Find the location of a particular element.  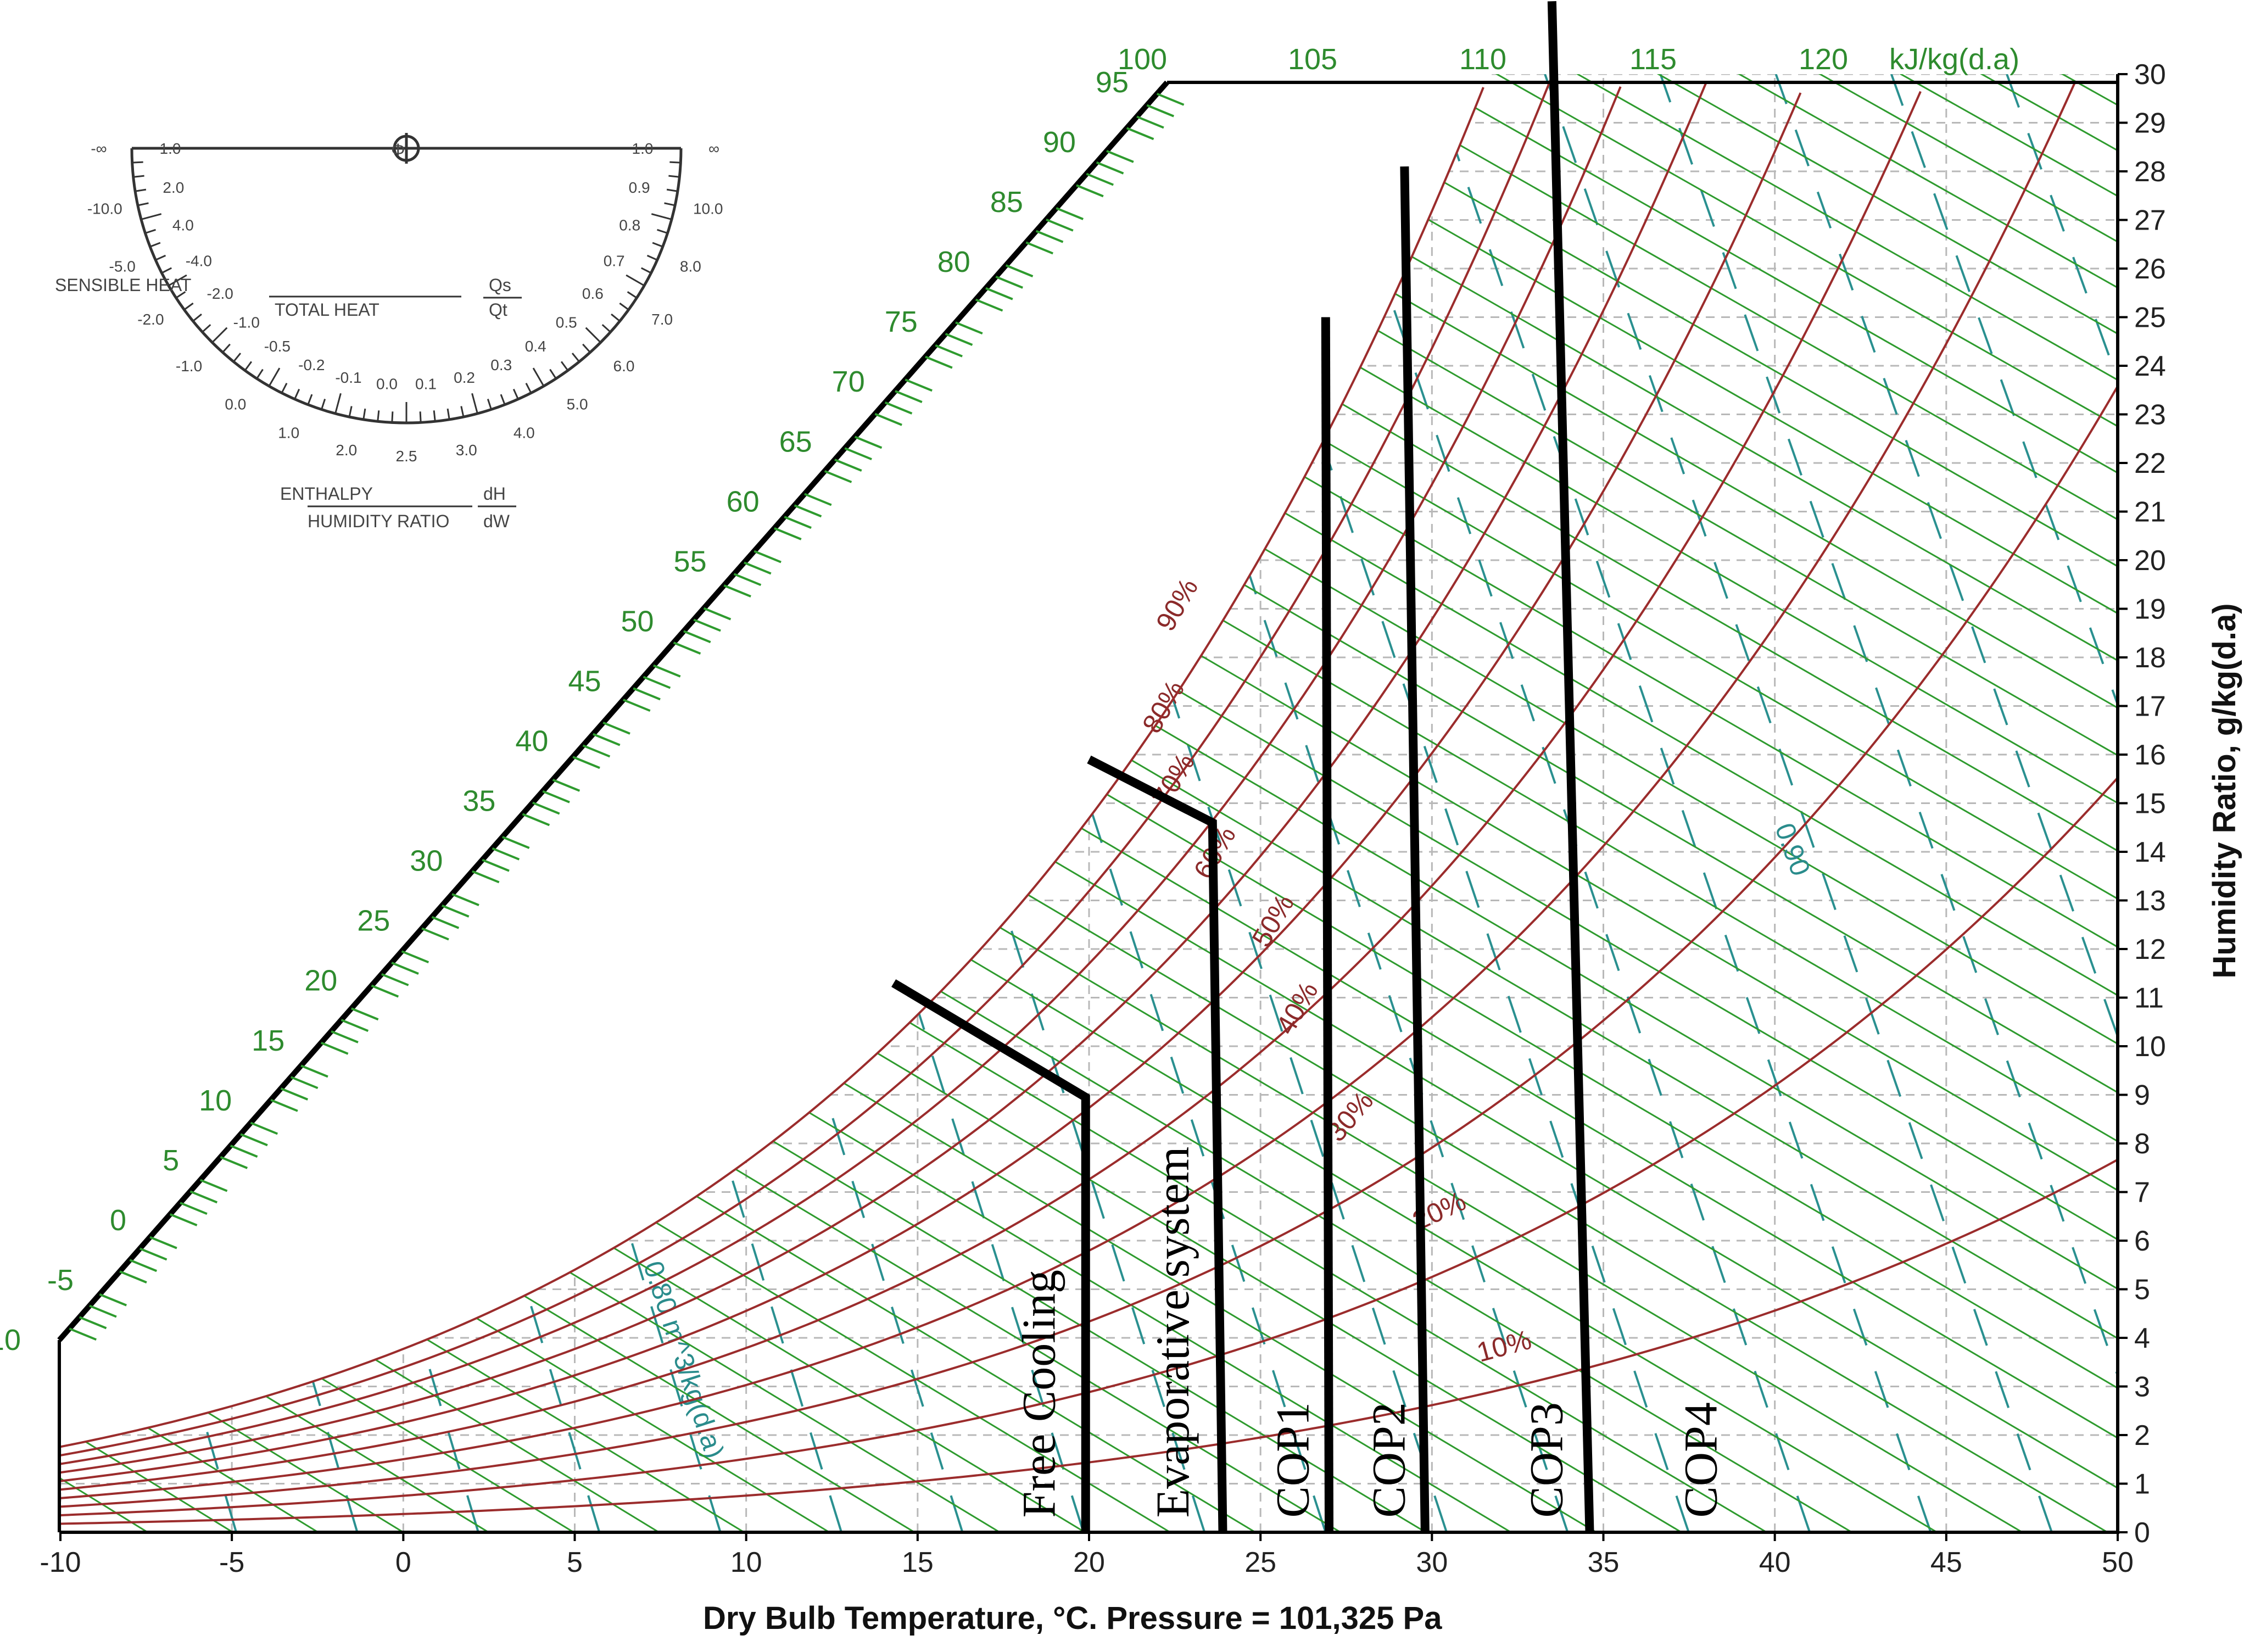

prot-outer-label: -2.0 is located at coordinates (150, 319).